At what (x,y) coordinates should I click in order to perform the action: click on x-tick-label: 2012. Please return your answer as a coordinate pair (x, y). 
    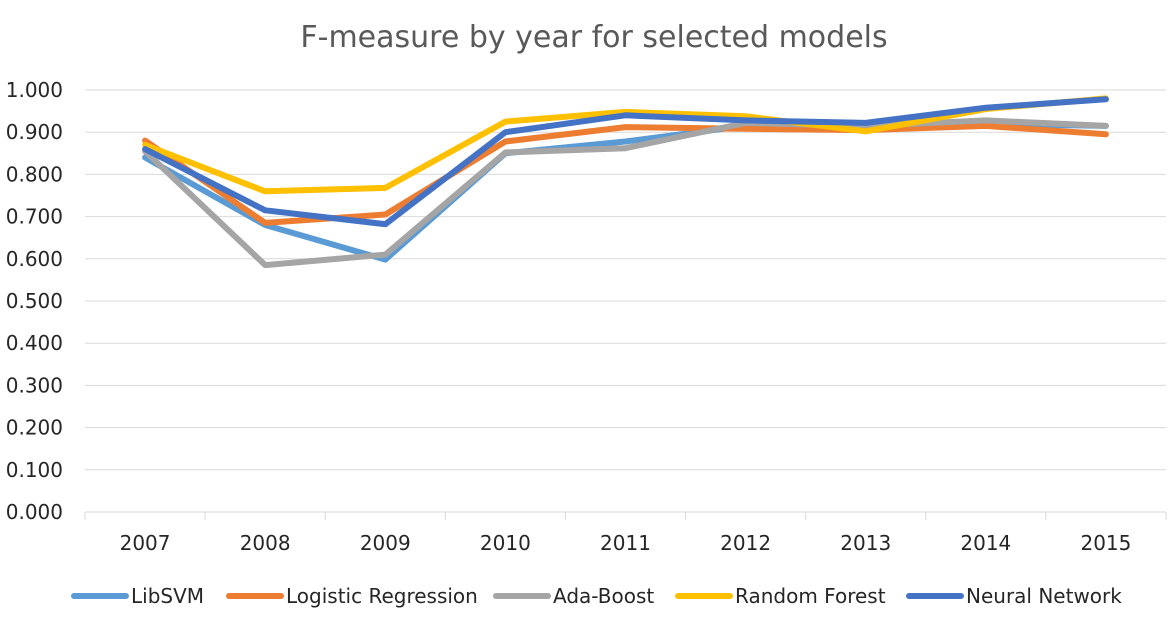
    Looking at the image, I should click on (745, 543).